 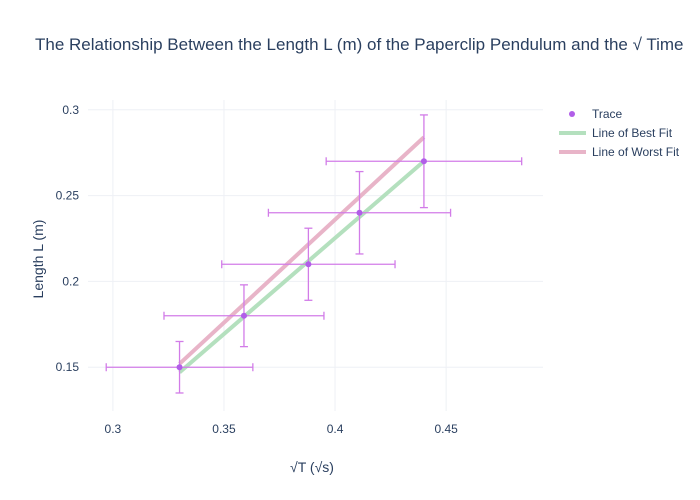 I want to click on y-tick-label: 0.15, so click(x=68, y=367).